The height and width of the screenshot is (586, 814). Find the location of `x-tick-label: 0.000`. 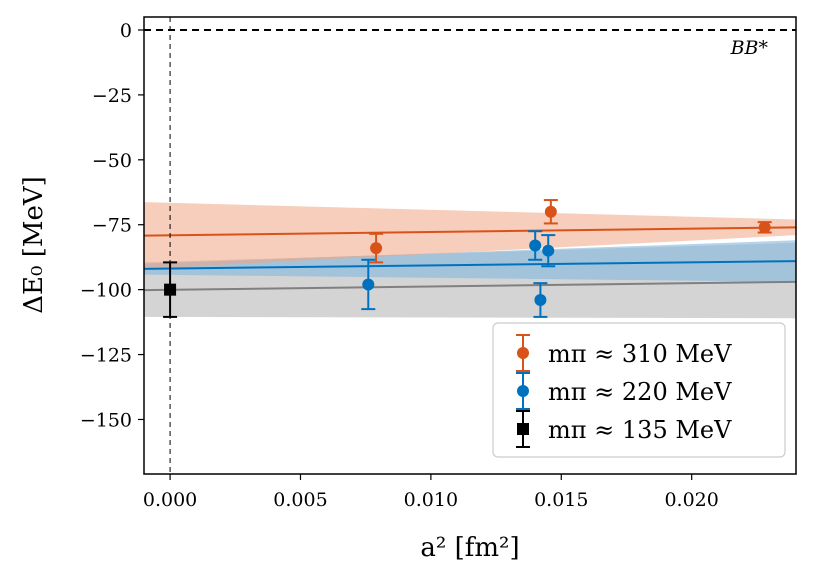

x-tick-label: 0.000 is located at coordinates (170, 500).